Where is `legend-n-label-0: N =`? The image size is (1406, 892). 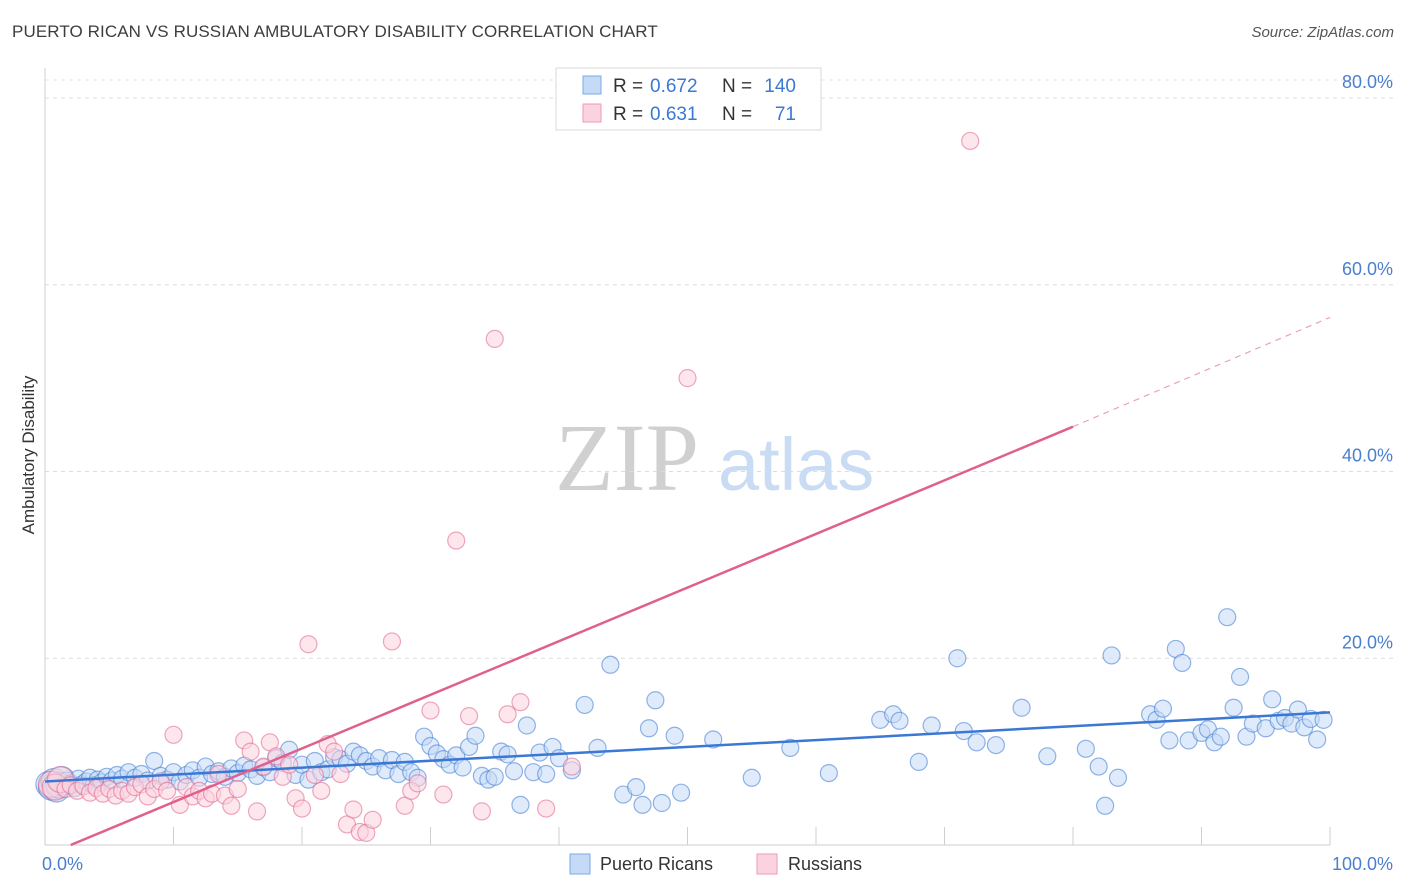
legend-n-label-0: N = is located at coordinates (737, 86).